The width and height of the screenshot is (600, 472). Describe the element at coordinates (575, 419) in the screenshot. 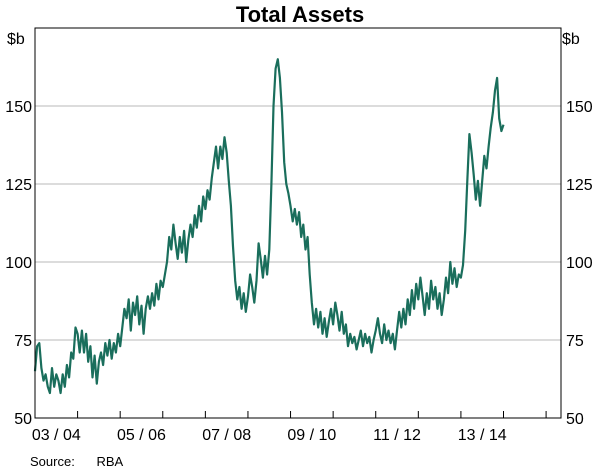

I see `y-tick-label-right: 50` at that location.